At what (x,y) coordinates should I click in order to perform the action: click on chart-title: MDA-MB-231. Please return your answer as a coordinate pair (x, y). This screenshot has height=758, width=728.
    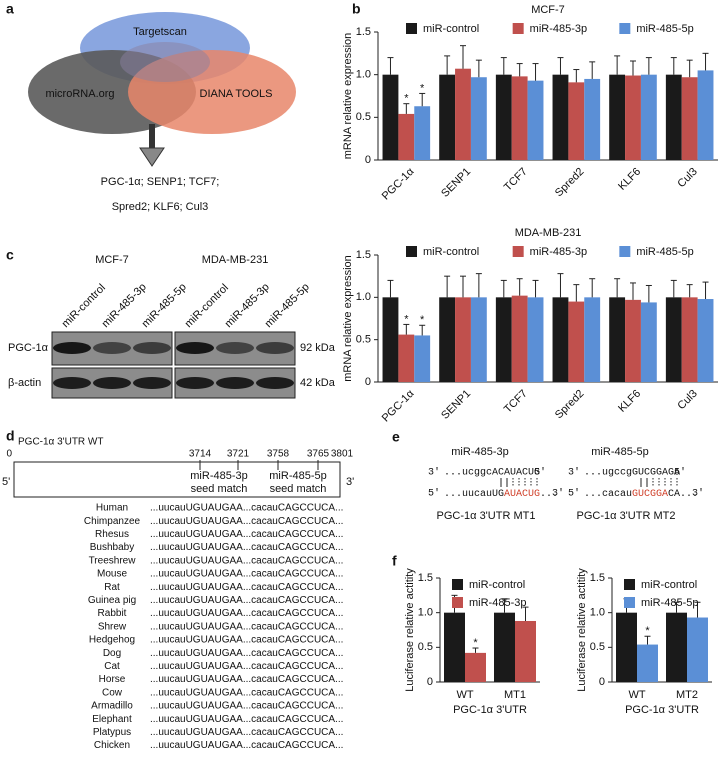
    Looking at the image, I should click on (548, 233).